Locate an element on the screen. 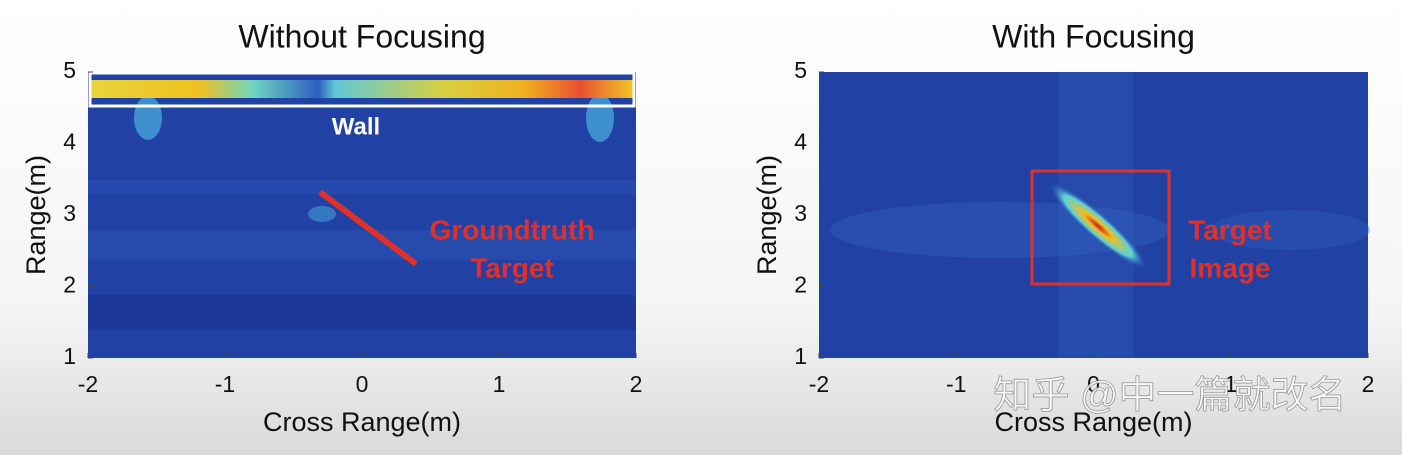  target-image is located at coordinates (1098, 226).